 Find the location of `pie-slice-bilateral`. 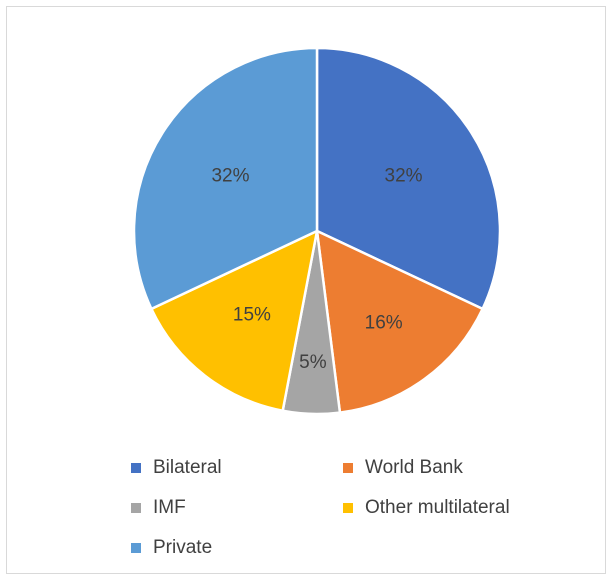

pie-slice-bilateral is located at coordinates (408, 178).